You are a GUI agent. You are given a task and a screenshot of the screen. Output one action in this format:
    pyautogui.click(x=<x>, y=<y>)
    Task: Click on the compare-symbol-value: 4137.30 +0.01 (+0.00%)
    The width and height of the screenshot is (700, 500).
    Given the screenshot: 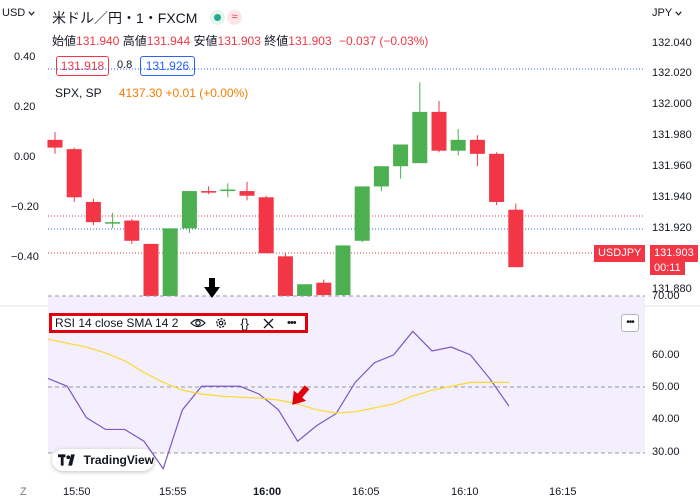 What is the action you would take?
    pyautogui.click(x=183, y=93)
    